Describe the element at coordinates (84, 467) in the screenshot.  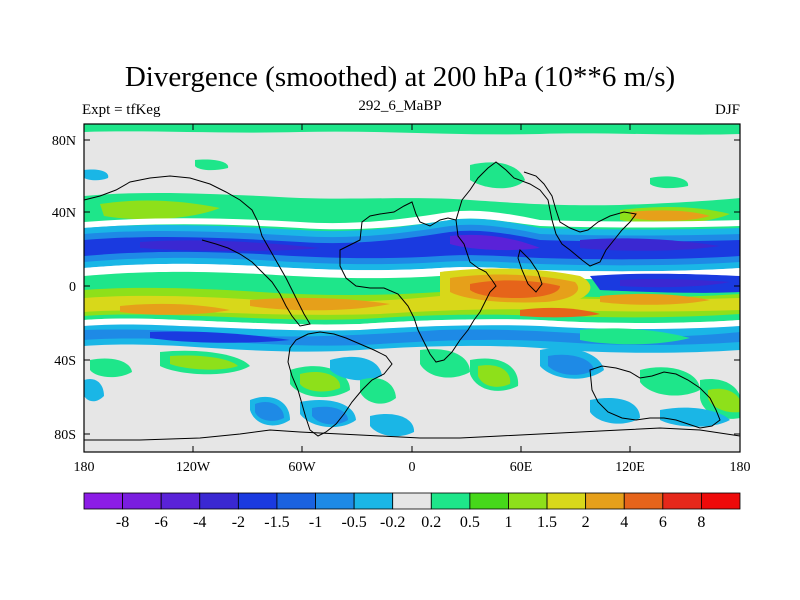
I see `lon-label-180w: 180` at that location.